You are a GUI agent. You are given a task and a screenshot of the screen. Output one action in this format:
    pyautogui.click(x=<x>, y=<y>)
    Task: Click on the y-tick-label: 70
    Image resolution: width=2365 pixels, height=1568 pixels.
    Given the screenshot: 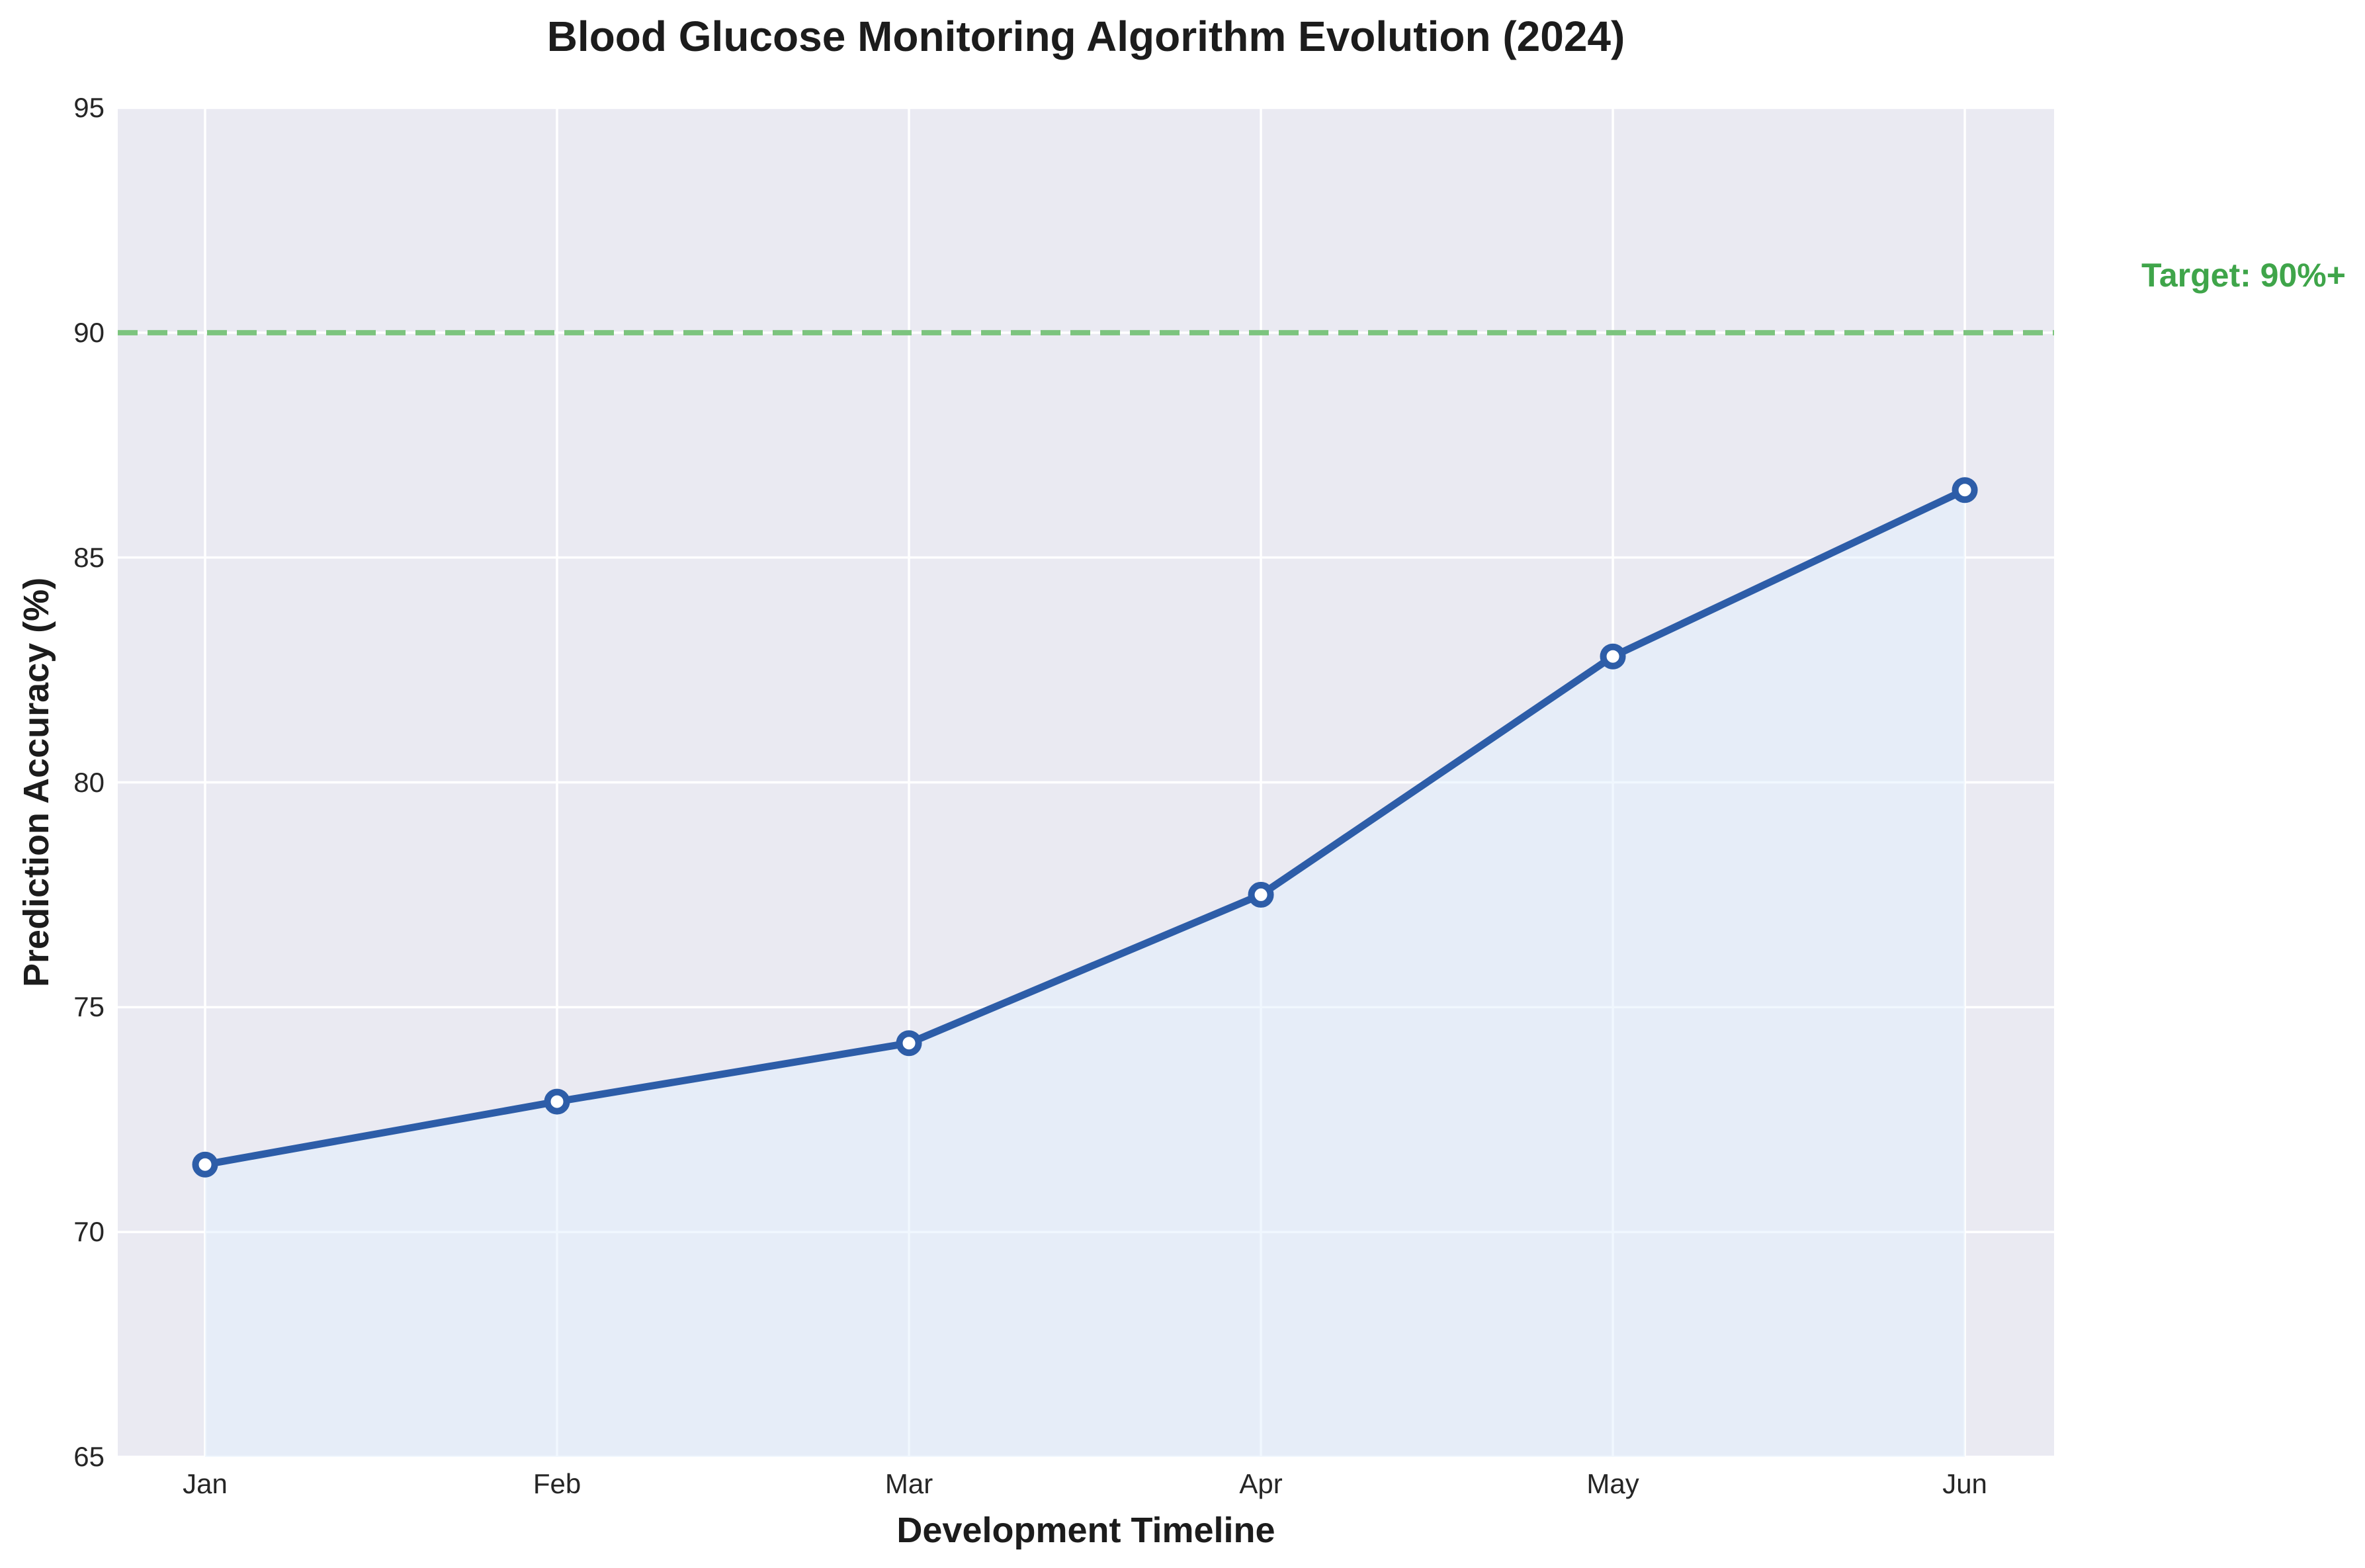 What is the action you would take?
    pyautogui.click(x=89, y=1232)
    